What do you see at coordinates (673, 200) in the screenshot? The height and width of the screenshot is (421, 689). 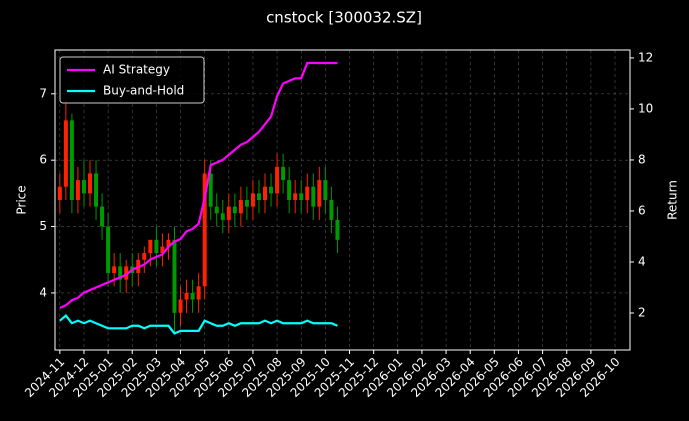 I see `y2-axis-label: Return` at bounding box center [673, 200].